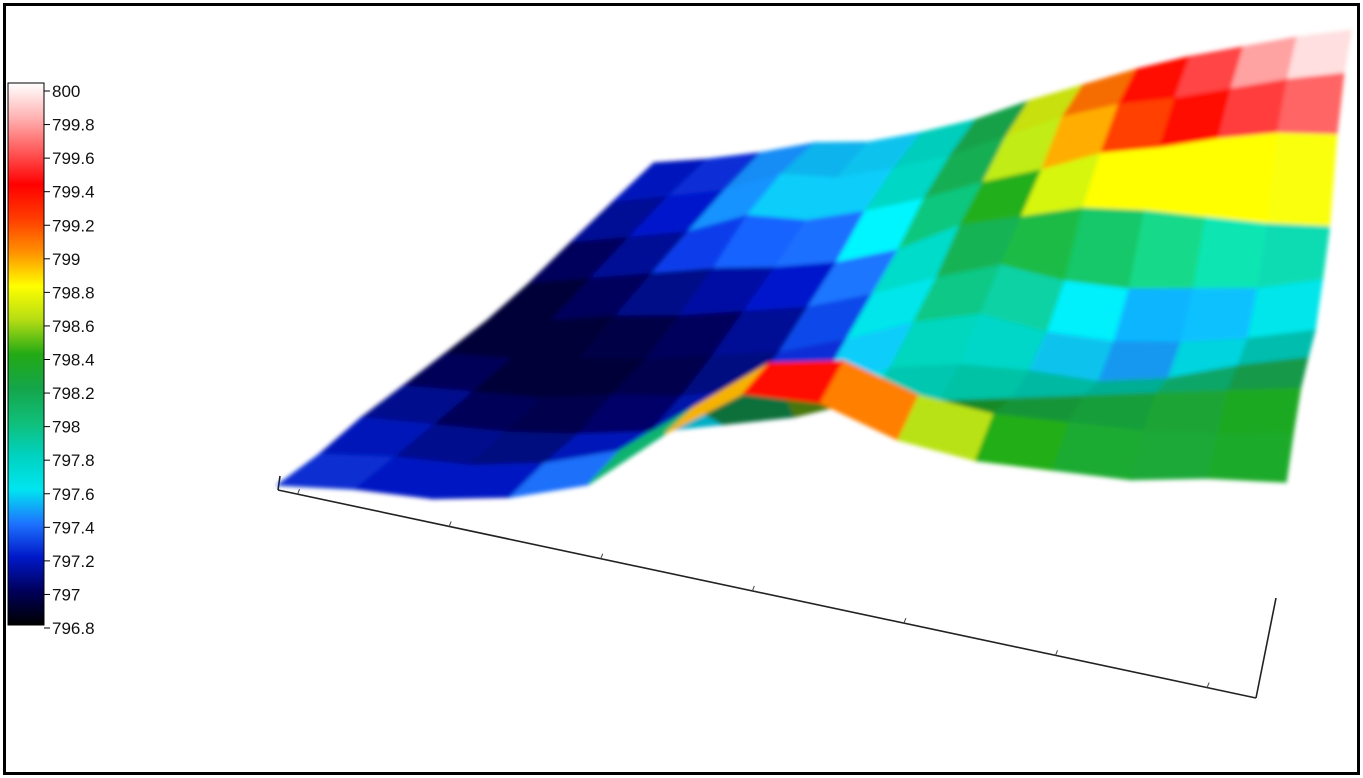 This screenshot has width=1363, height=778. I want to click on colorbar-tick-label: 799.6, so click(73, 158).